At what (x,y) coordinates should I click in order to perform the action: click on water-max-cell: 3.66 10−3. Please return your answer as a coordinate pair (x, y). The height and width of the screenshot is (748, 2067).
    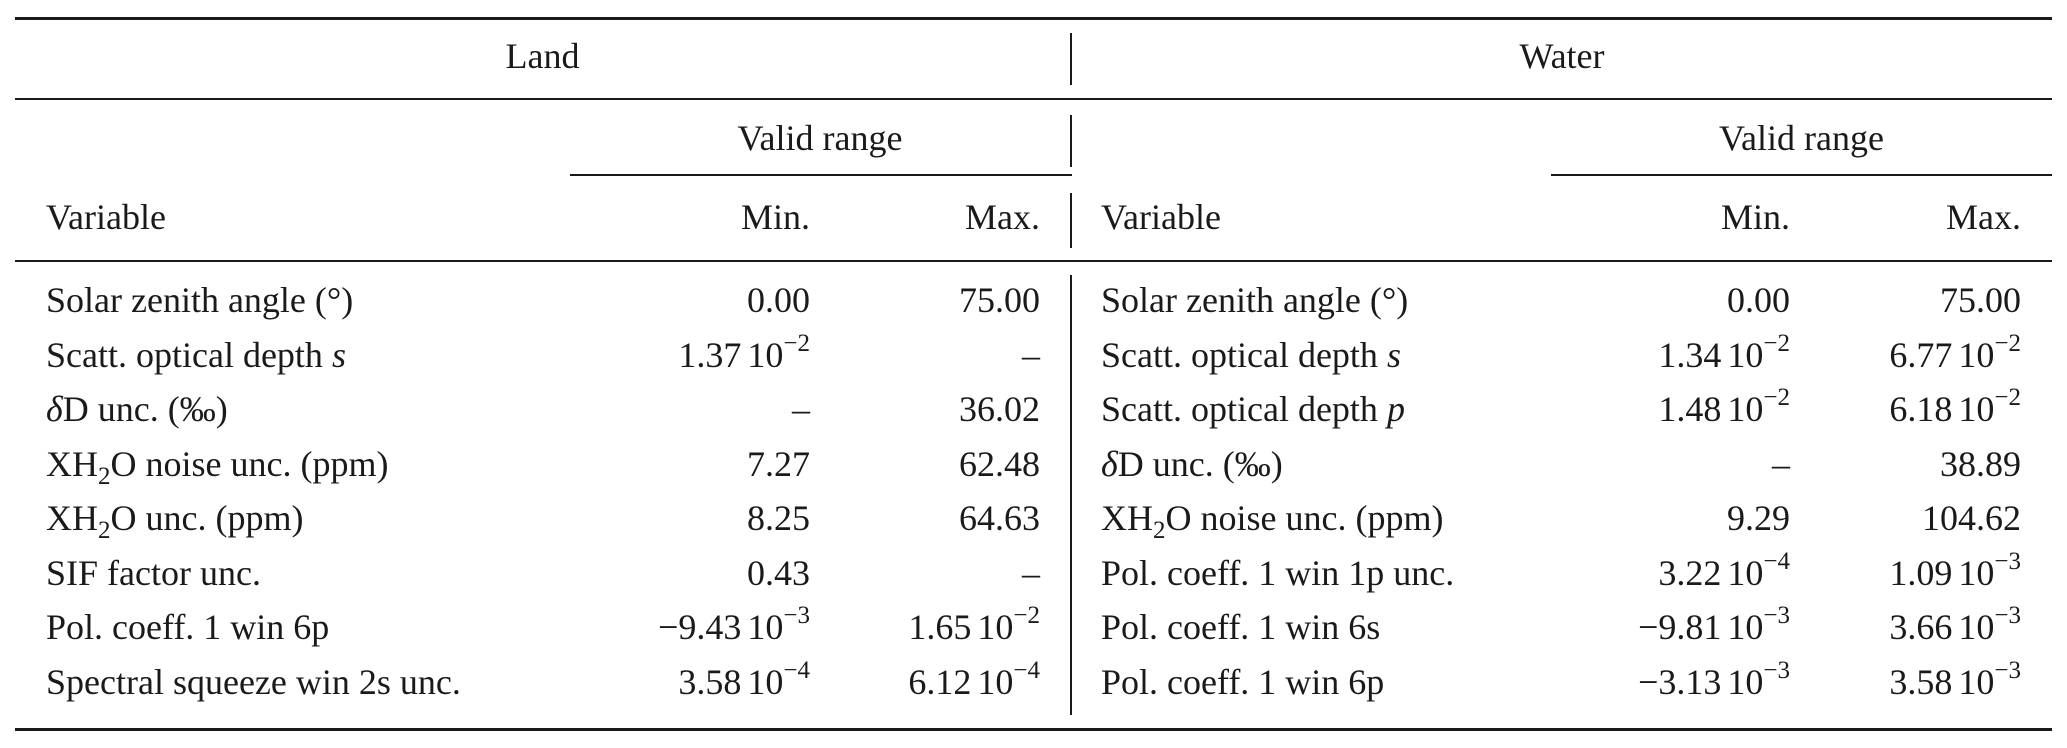
    Looking at the image, I should click on (1955, 624).